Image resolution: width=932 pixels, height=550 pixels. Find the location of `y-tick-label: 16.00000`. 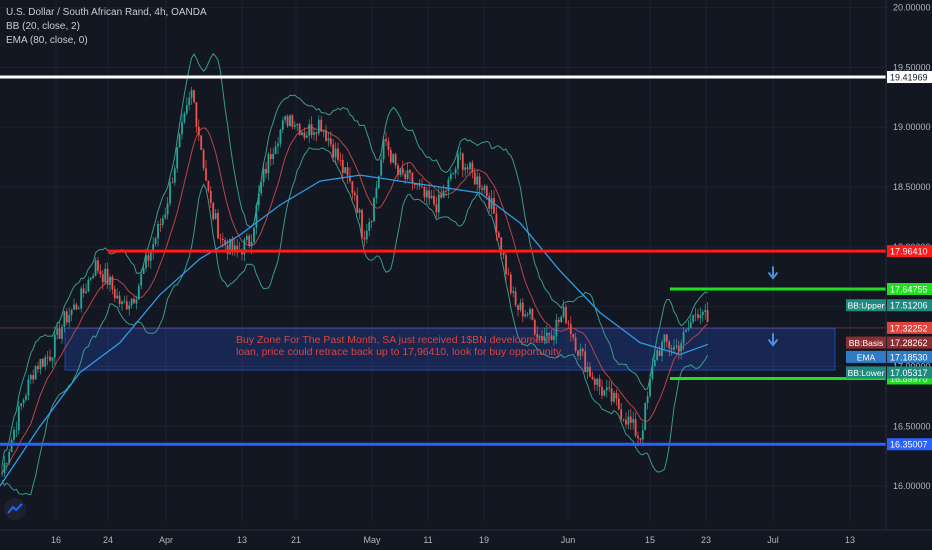

y-tick-label: 16.00000 is located at coordinates (912, 486).